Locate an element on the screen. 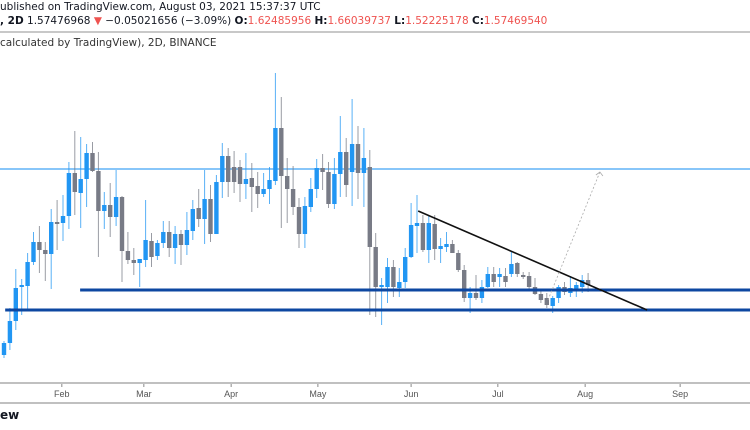 This screenshot has width=750, height=430. header-divider is located at coordinates (375, 32).